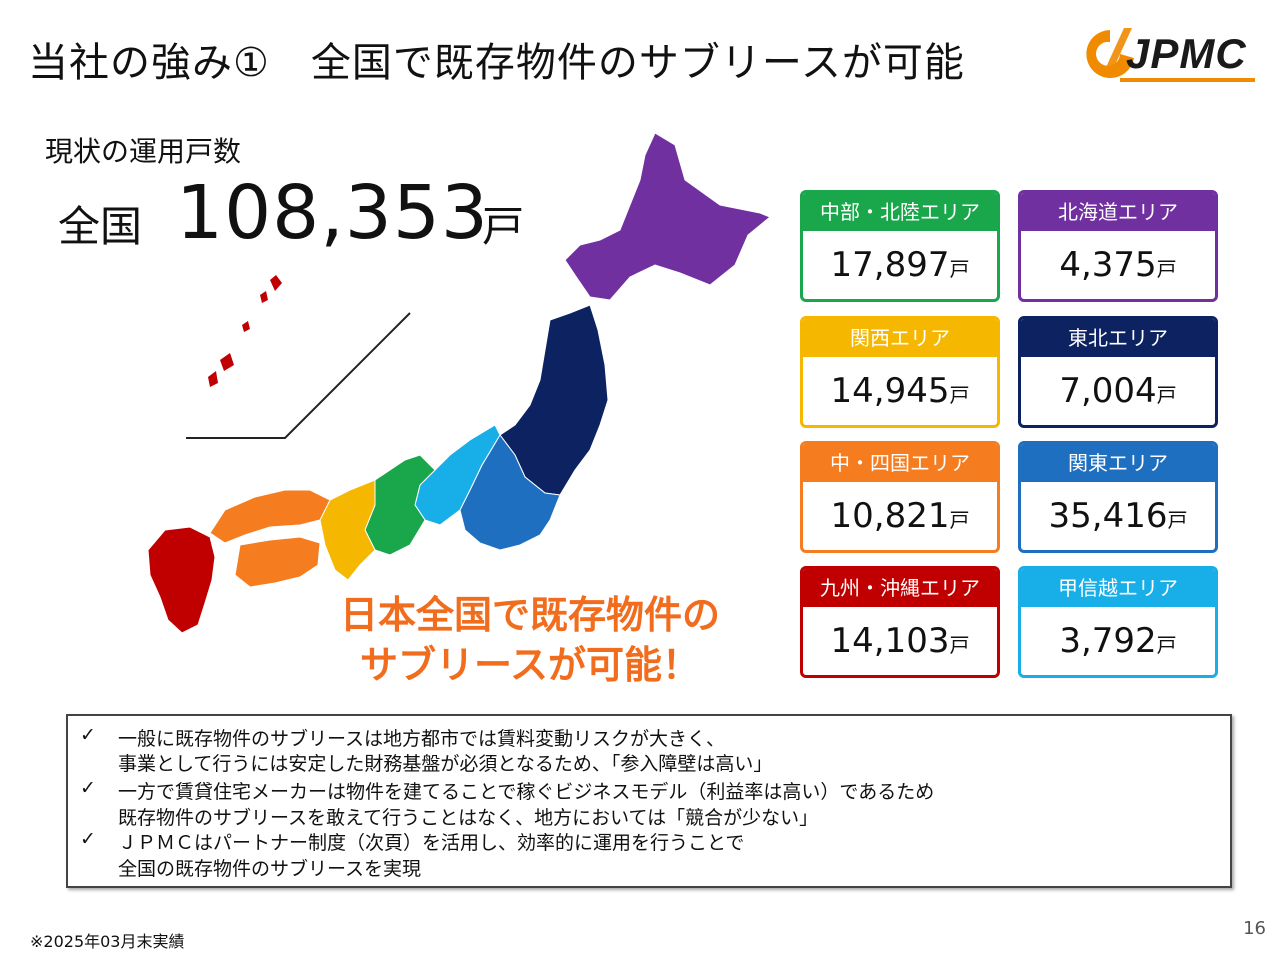 The image size is (1280, 960). Describe the element at coordinates (503, 226) in the screenshot. I see `total-unit: 戸` at that location.